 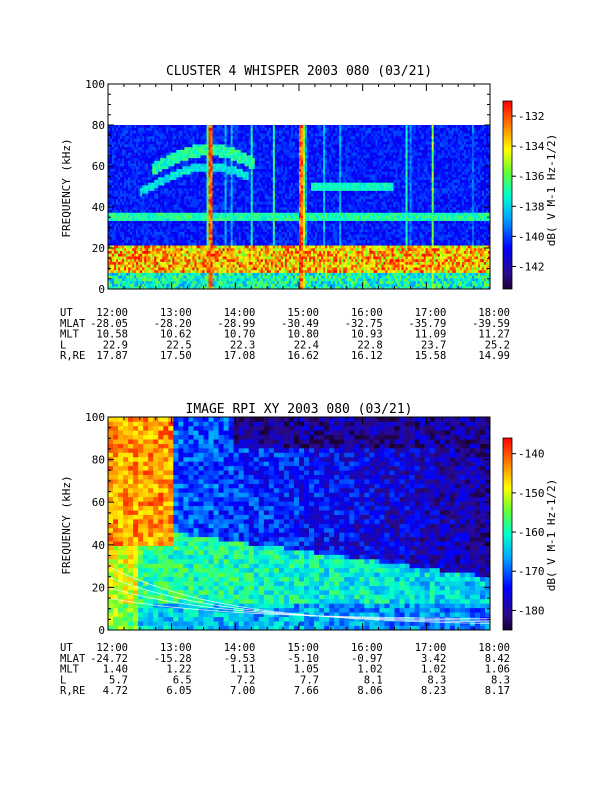 I want to click on y-tick-label: 0, so click(x=101, y=630).